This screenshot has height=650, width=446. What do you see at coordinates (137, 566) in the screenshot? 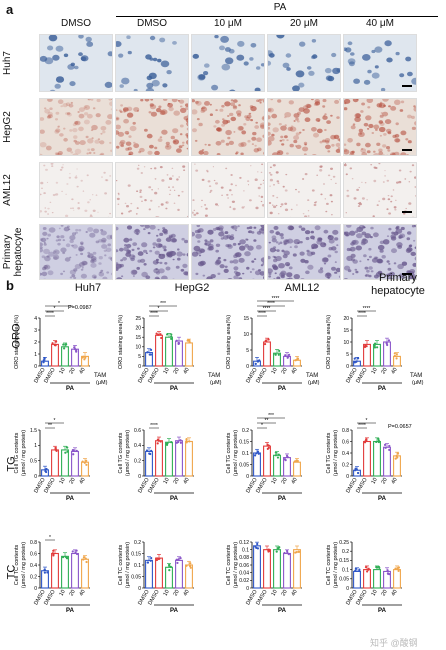
I see `c9-ytick-label-2: 0.1` at bounding box center [137, 566].